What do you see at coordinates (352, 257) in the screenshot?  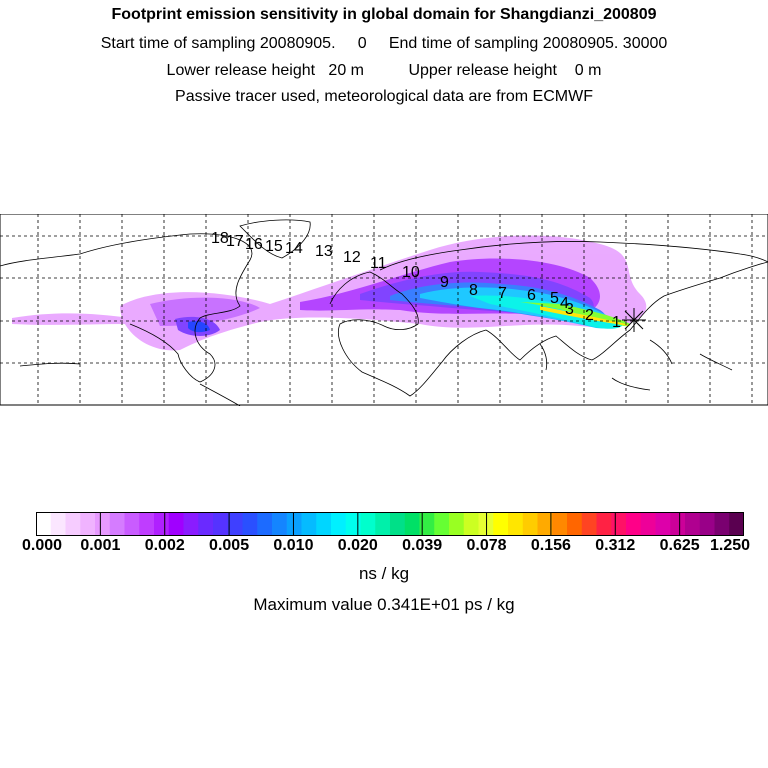 I see `trajectory-label: 12` at bounding box center [352, 257].